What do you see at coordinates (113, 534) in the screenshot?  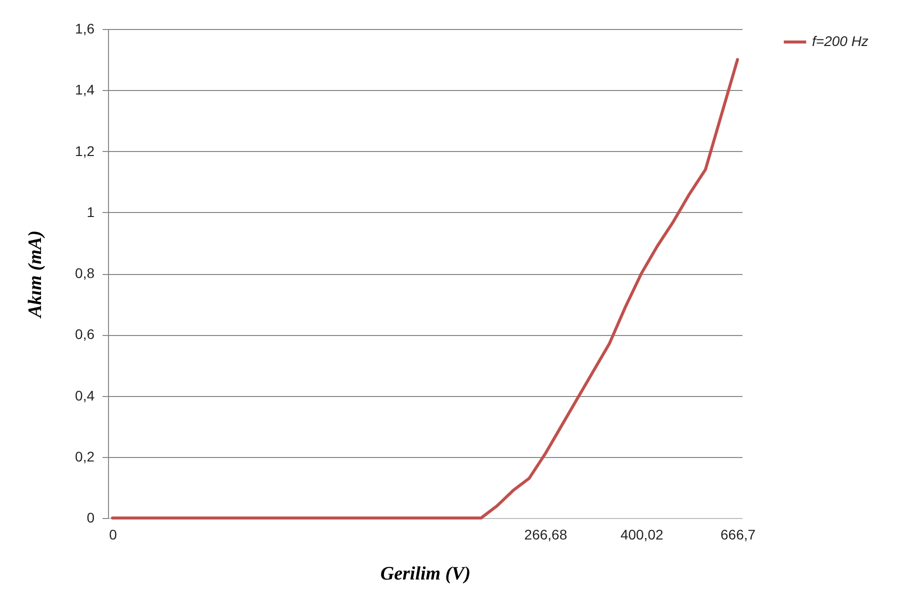 I see `x-tick-label: 0` at bounding box center [113, 534].